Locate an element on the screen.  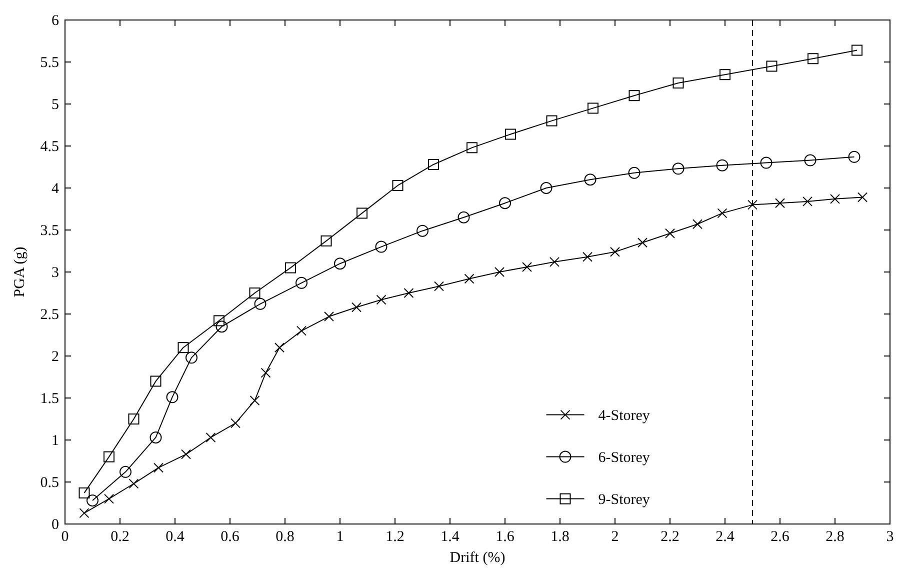
x-tick-label: 0.6 is located at coordinates (230, 537).